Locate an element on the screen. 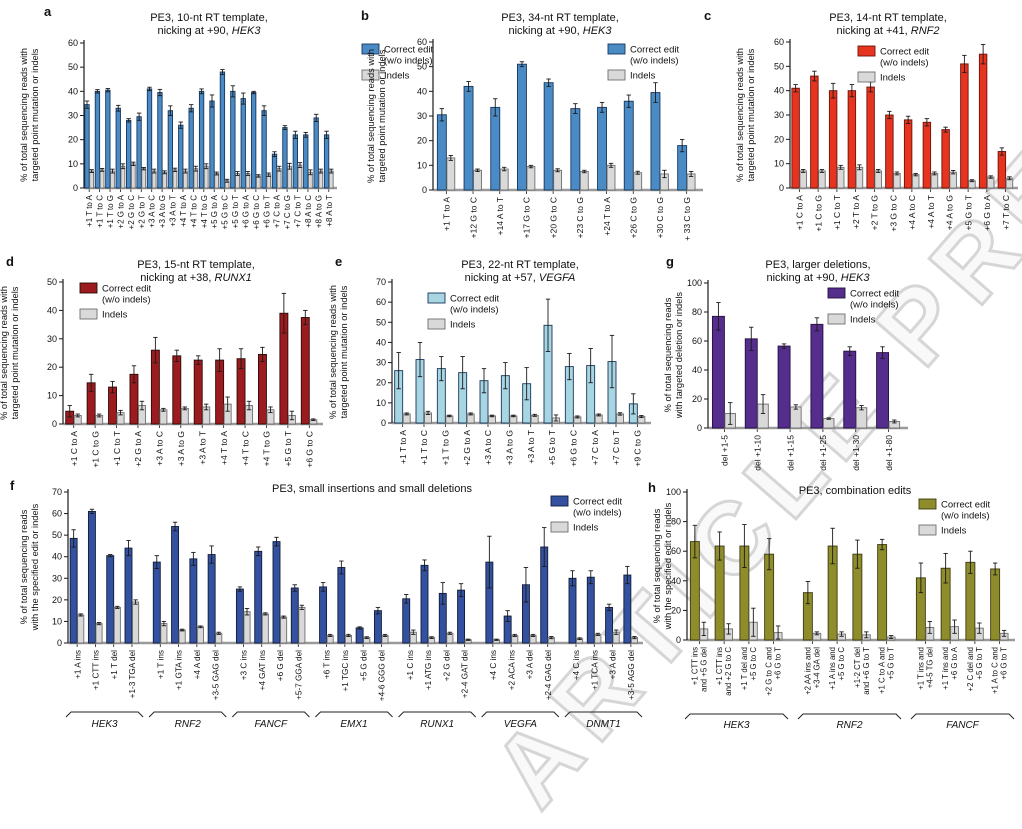 The image size is (1022, 829). legend-swatch-correct-edit is located at coordinates (436, 298).